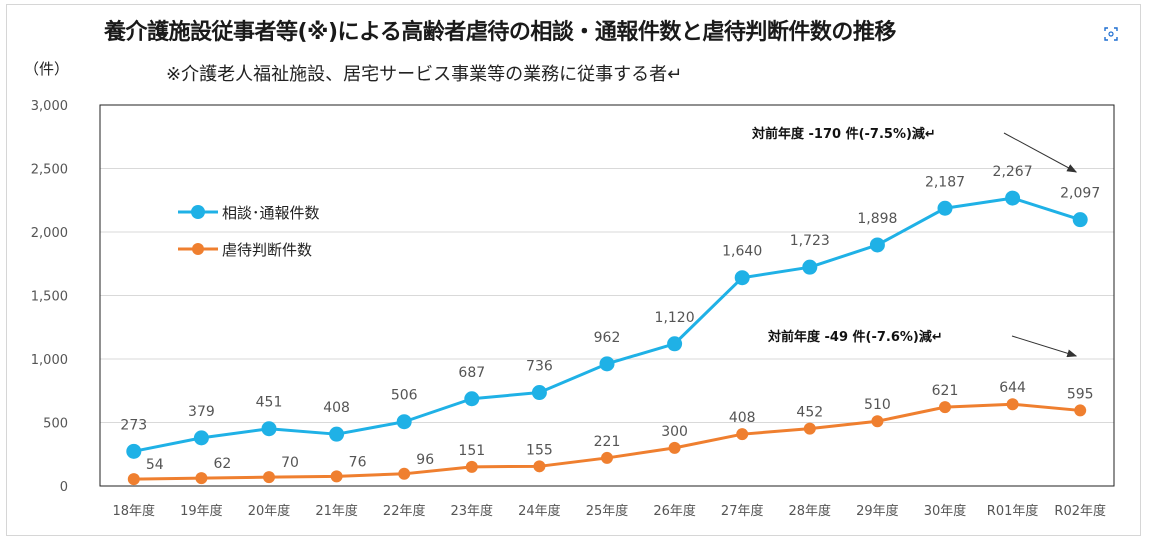 This screenshot has height=542, width=1149. What do you see at coordinates (49, 297) in the screenshot?
I see `y-tick-label: 1,500` at bounding box center [49, 297].